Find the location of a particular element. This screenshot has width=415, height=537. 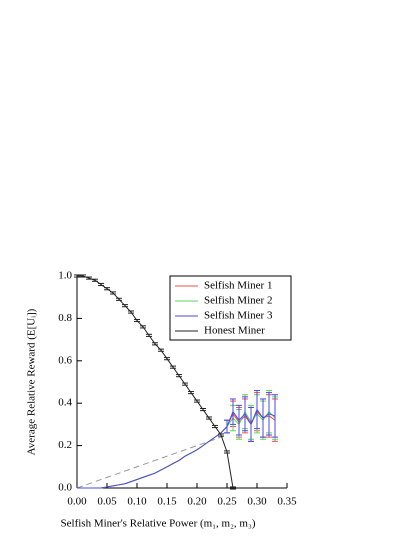

series-line is located at coordinates (176, 448).